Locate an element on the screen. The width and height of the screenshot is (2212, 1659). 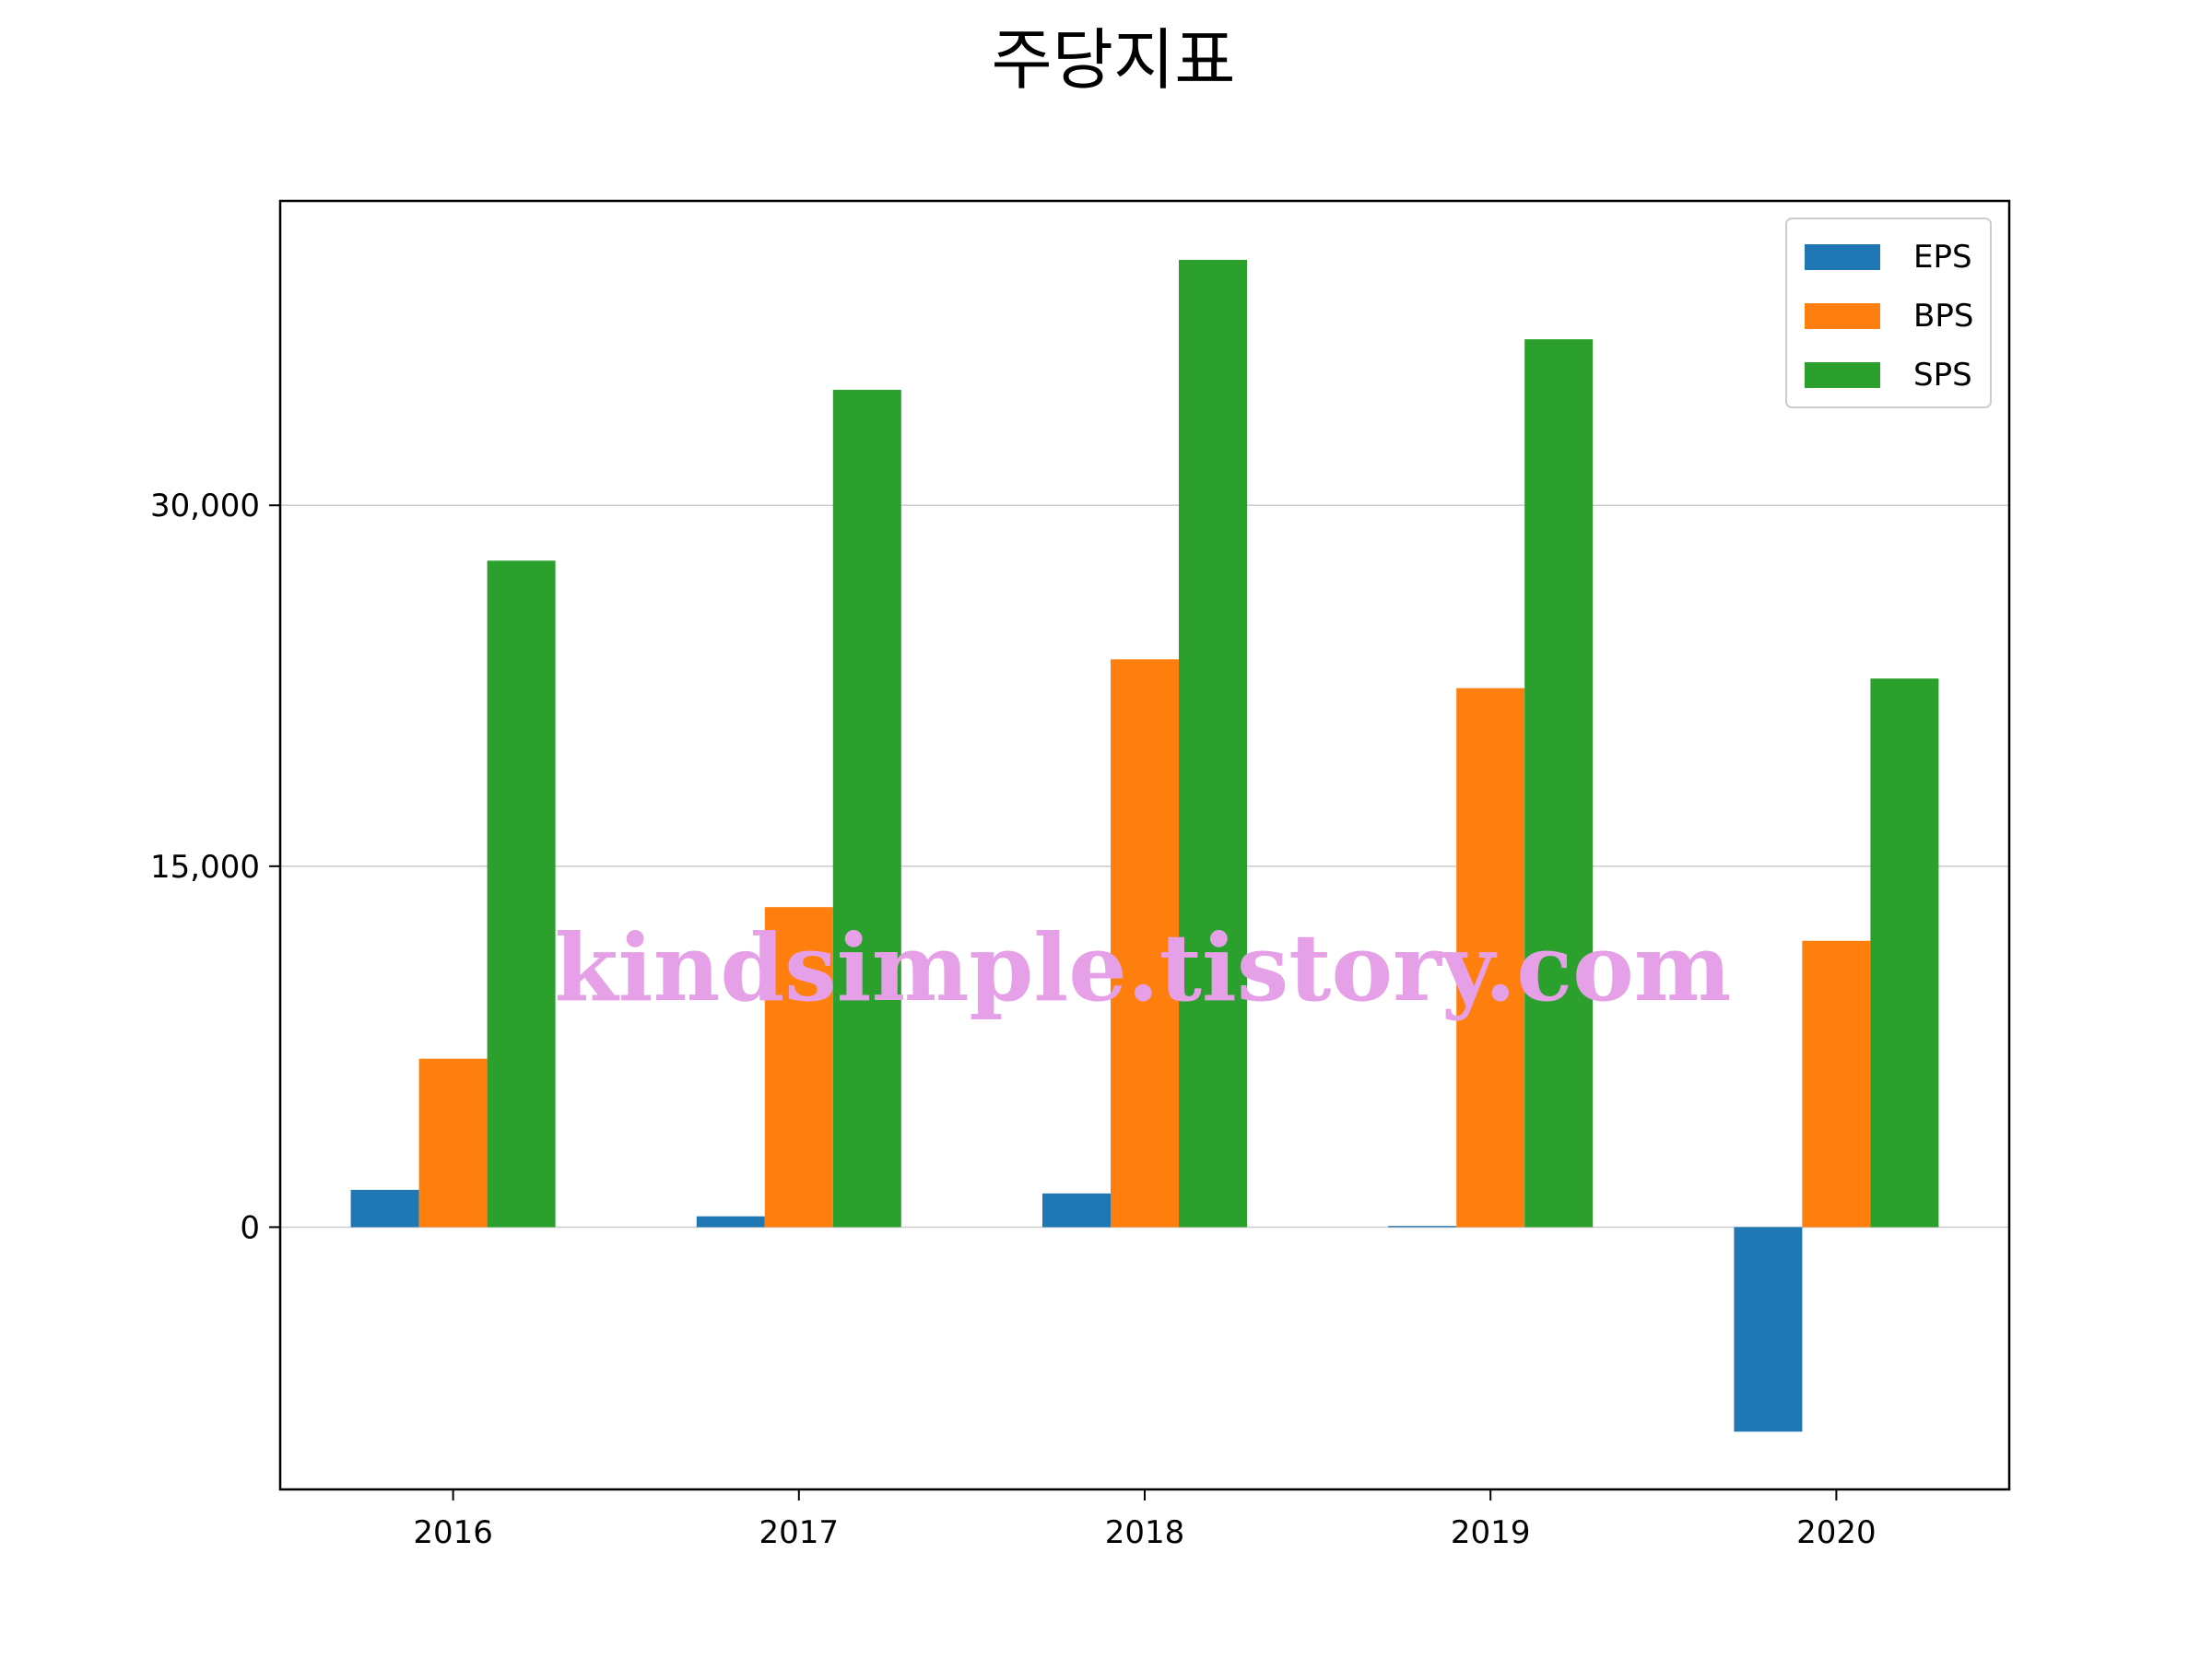
x-axis: 2016 2017 2018 2019 2020 is located at coordinates (1145, 1520).